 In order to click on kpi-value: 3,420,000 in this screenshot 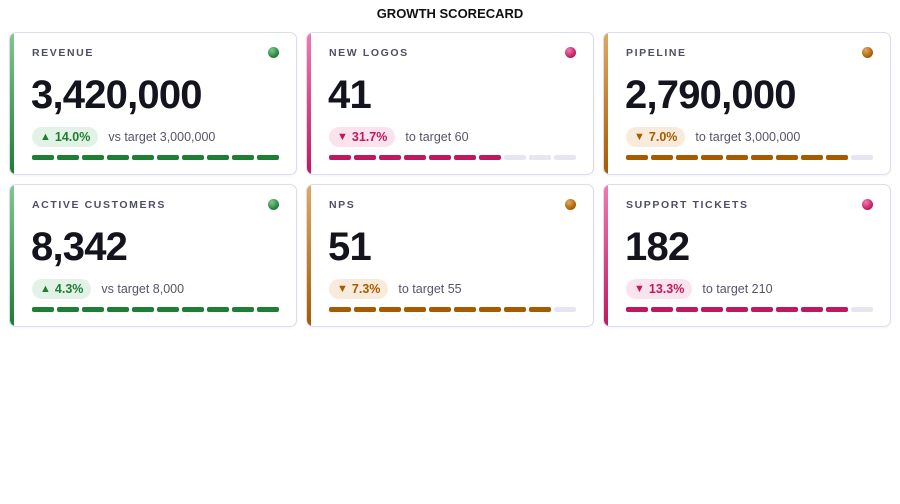, I will do `click(117, 95)`.